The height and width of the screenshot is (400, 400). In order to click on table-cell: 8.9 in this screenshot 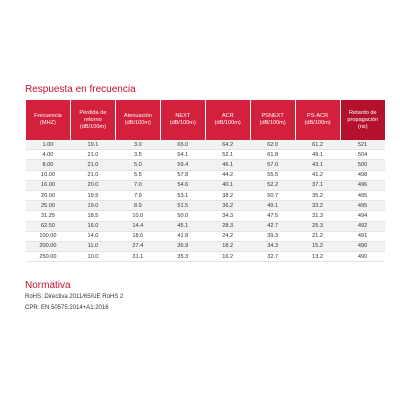, I will do `click(138, 206)`.